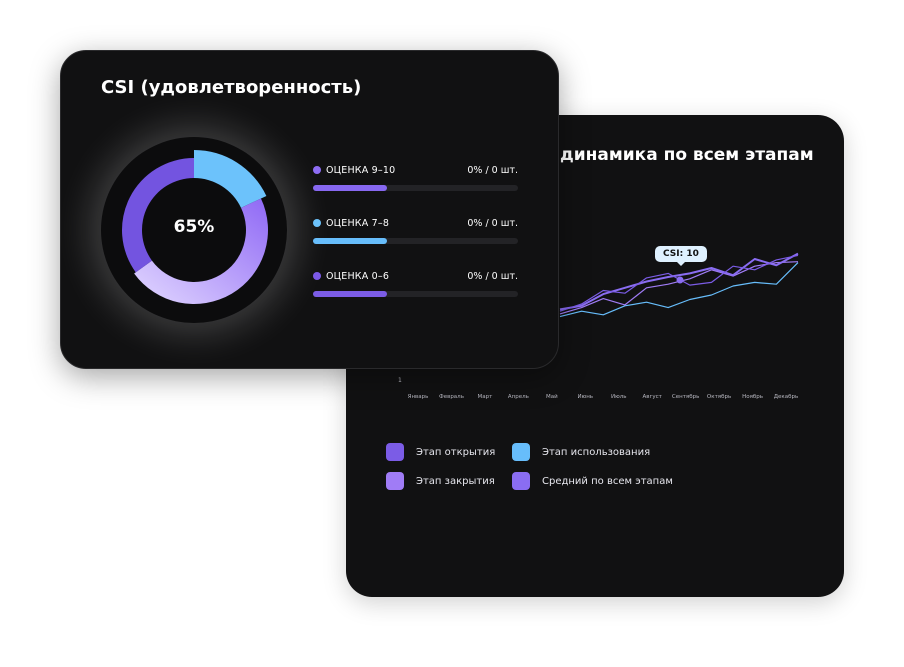 This screenshot has height=667, width=904. What do you see at coordinates (451, 397) in the screenshot?
I see `x-tick-label: Февраль` at bounding box center [451, 397].